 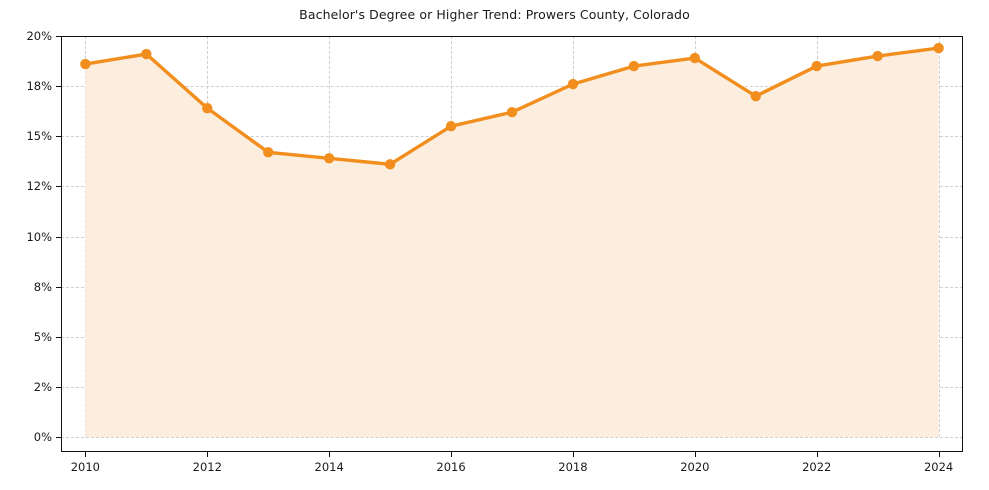 I want to click on y-axis-tick-label: 18%, so click(x=39, y=86).